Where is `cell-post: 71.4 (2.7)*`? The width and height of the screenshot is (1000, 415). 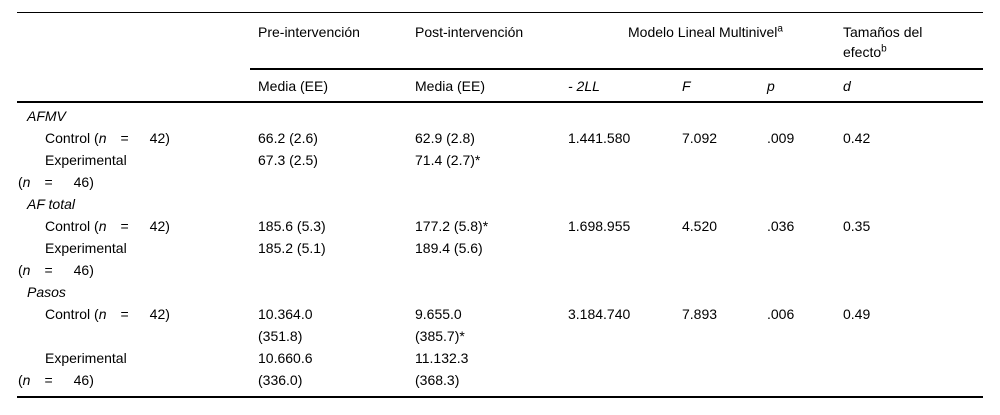 cell-post: 71.4 (2.7)* is located at coordinates (448, 160).